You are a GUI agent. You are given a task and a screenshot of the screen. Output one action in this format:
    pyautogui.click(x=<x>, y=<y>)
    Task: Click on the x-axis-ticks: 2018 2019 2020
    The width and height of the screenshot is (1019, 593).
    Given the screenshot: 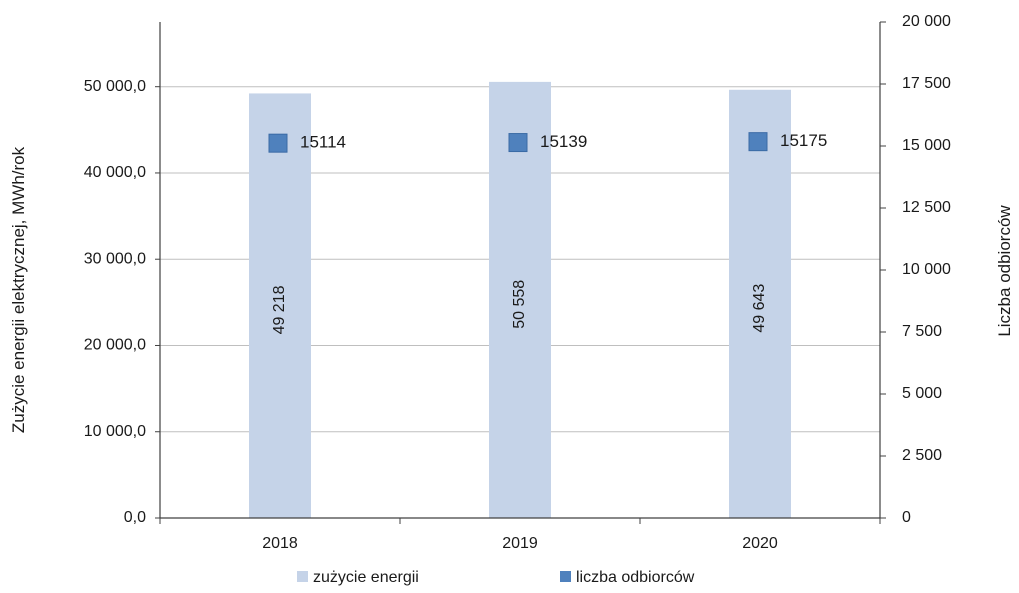 What is the action you would take?
    pyautogui.click(x=520, y=535)
    